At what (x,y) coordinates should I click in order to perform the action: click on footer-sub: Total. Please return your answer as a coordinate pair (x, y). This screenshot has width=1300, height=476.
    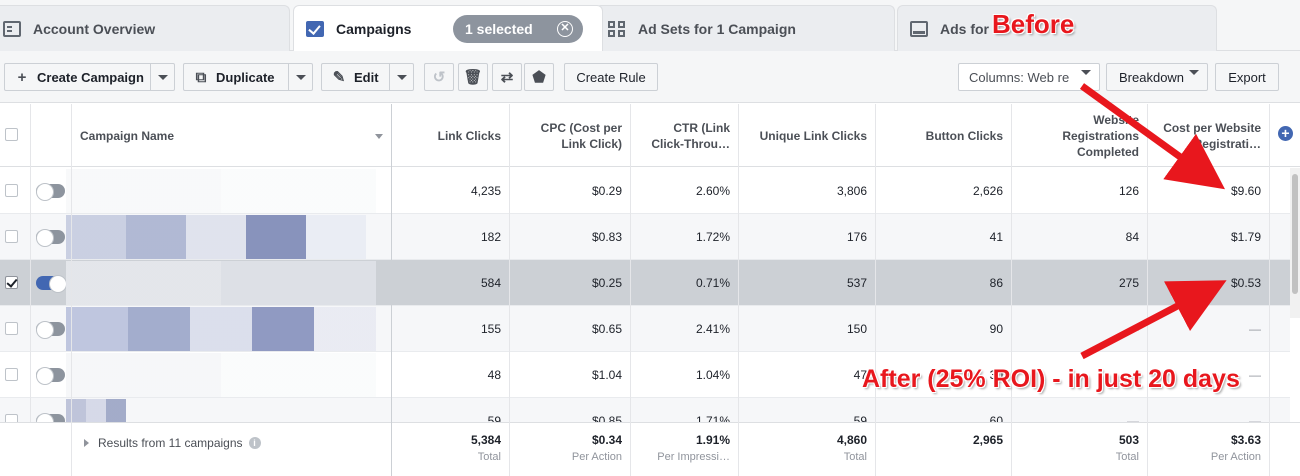
    Looking at the image, I should click on (489, 457).